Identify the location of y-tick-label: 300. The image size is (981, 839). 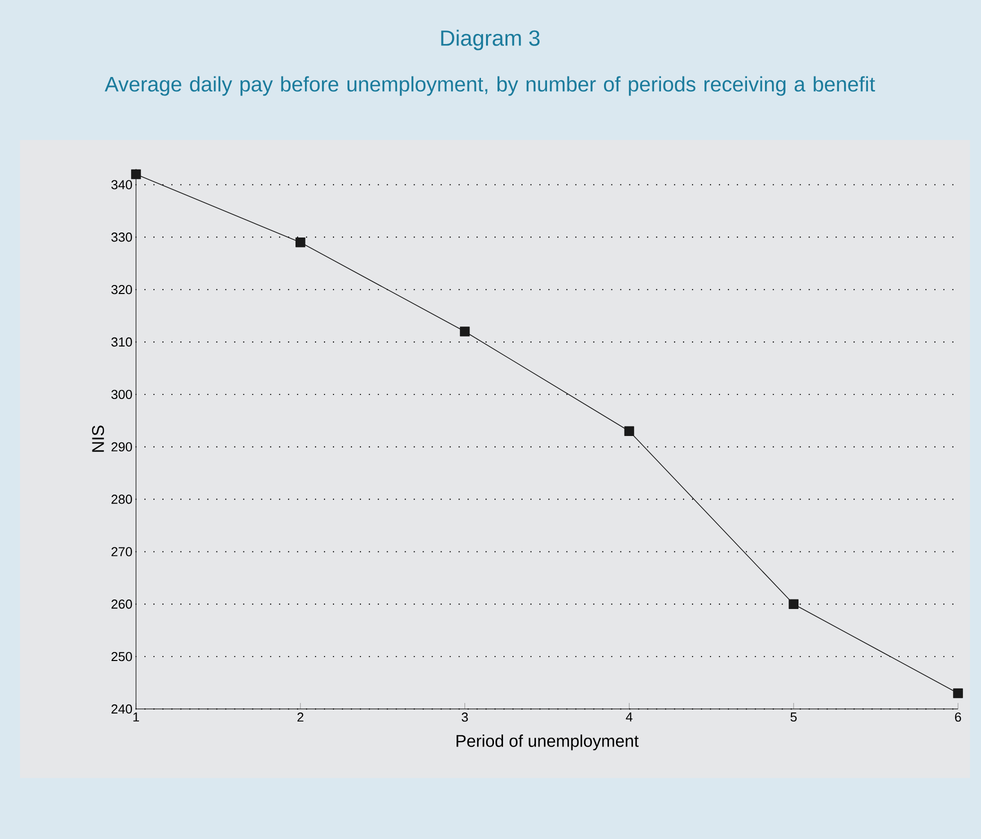
(121, 395).